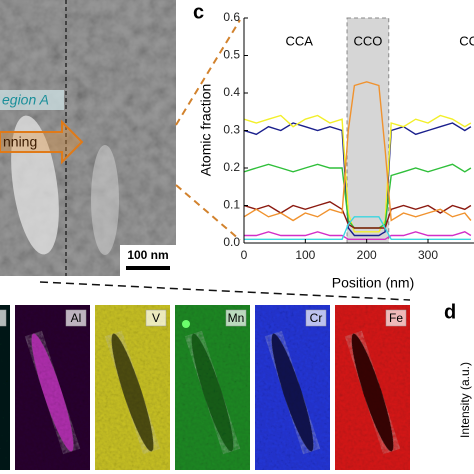 The image size is (474, 474). Describe the element at coordinates (198, 12) in the screenshot. I see `panel-label: c` at that location.